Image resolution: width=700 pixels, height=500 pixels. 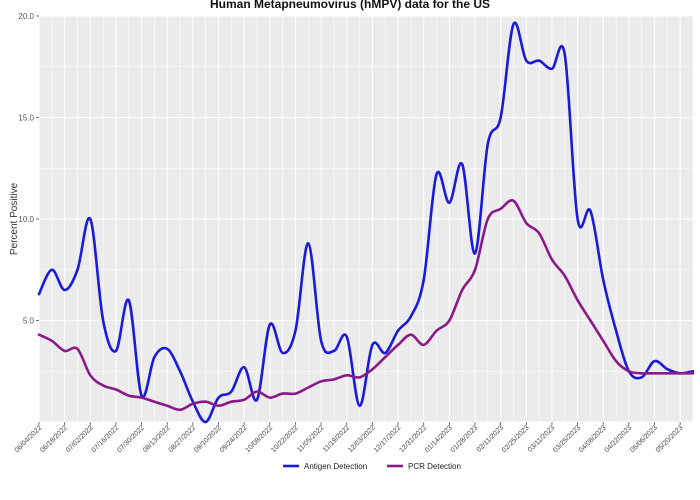 I want to click on y-tick-label: 5.0, so click(x=29, y=321).